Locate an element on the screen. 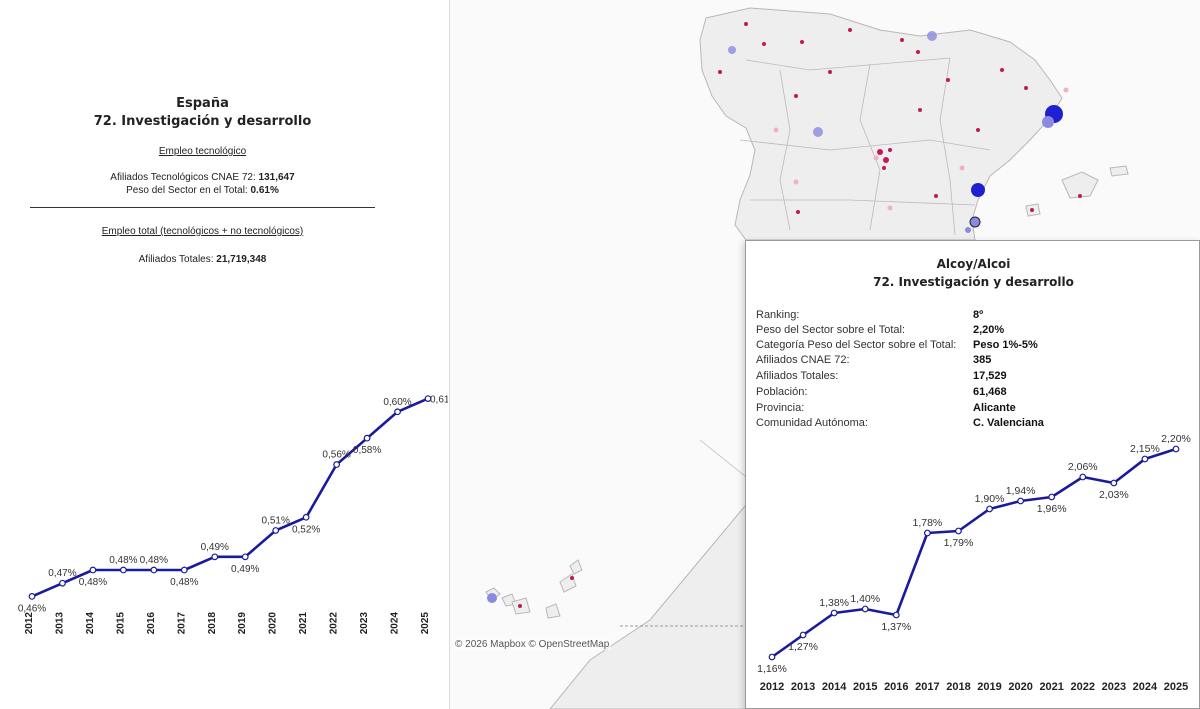 The image size is (1200, 709). city-data-label: 2,06% is located at coordinates (1083, 467).